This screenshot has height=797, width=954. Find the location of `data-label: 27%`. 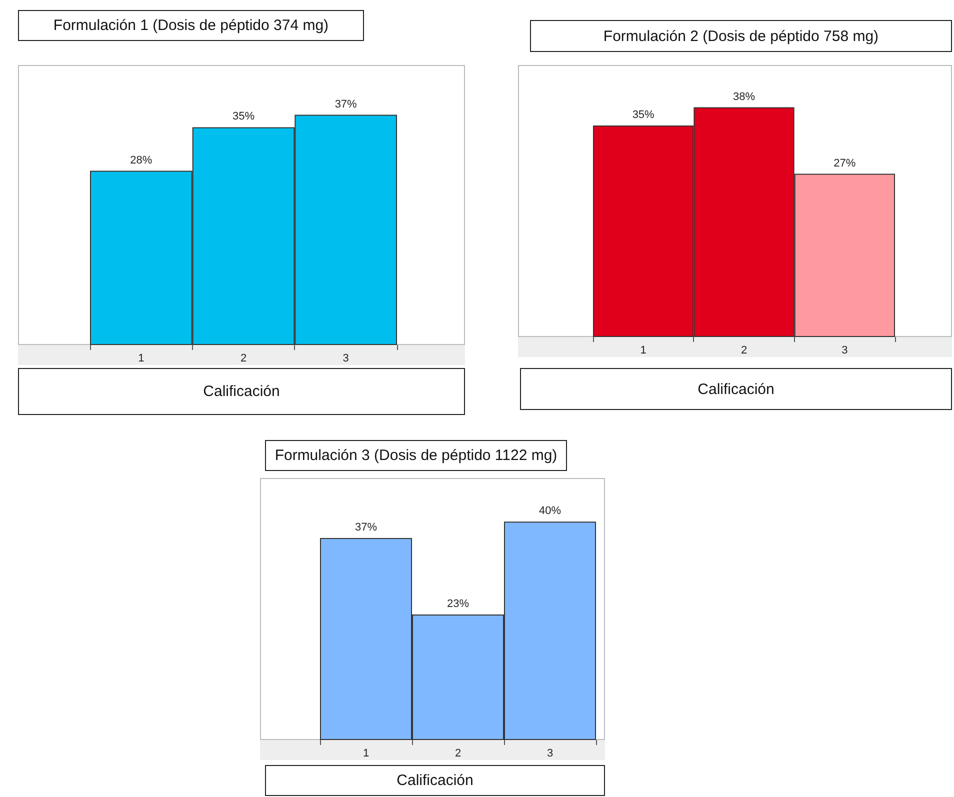

data-label: 27% is located at coordinates (845, 163).